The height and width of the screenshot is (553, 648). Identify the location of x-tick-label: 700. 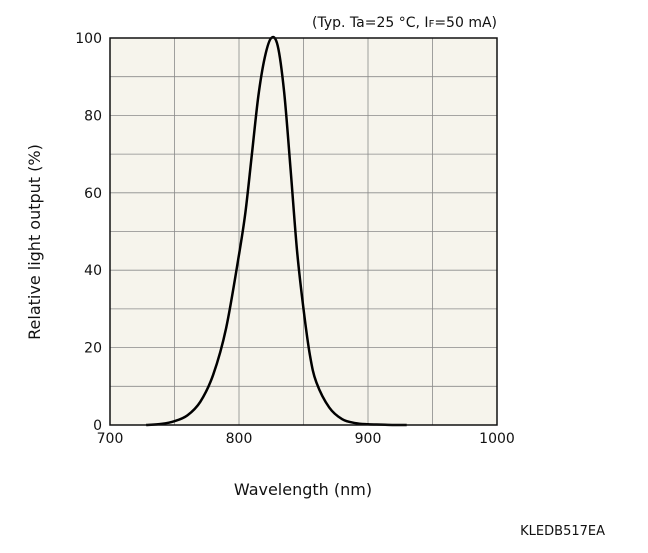
(110, 439).